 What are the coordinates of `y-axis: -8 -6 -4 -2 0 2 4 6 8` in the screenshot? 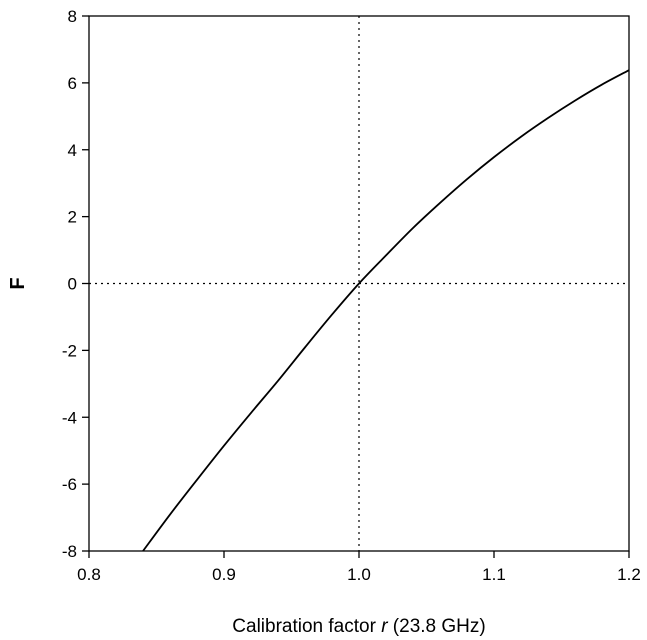 It's located at (75, 284).